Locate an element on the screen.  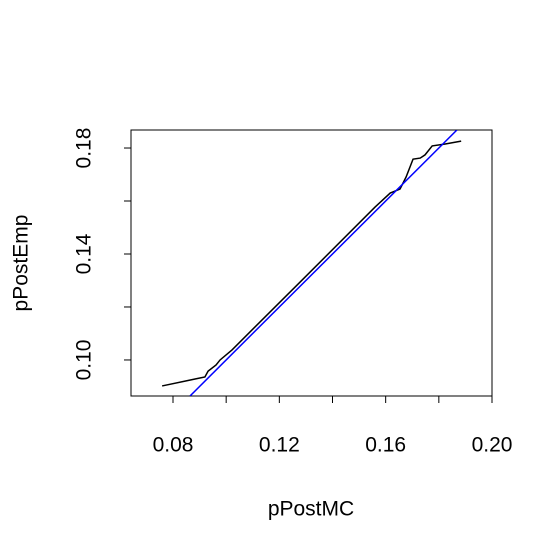
y-axis-label: pPostEmp is located at coordinates (21, 263).